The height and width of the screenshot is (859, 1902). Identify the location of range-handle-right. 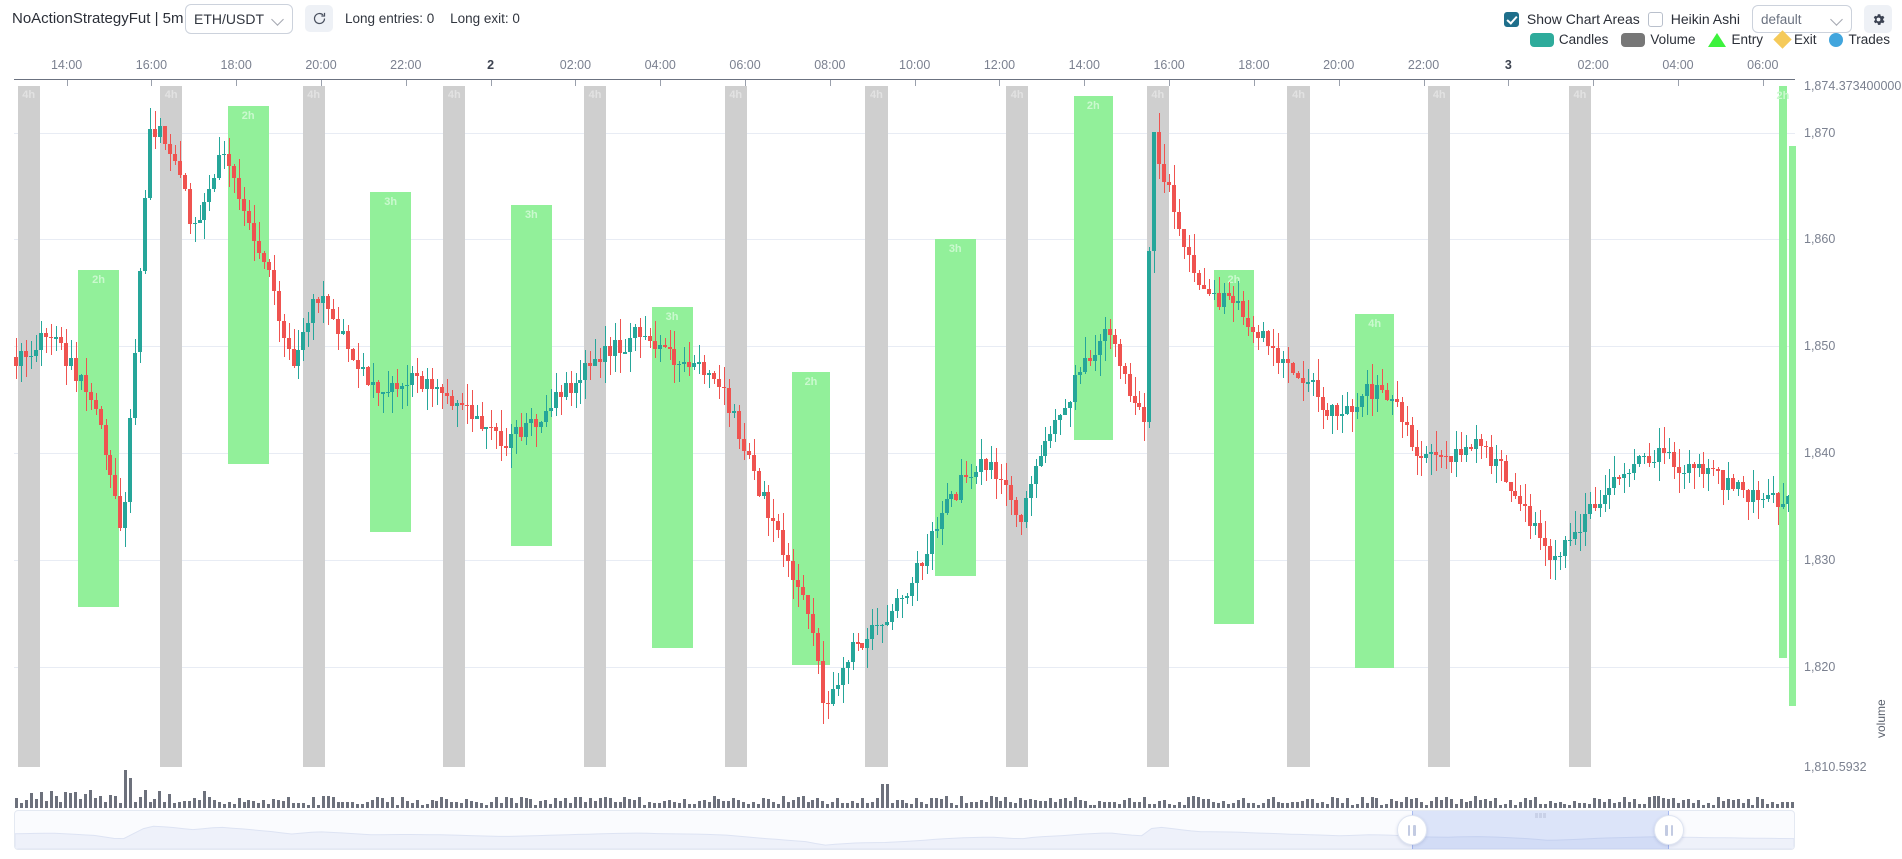
(1669, 830).